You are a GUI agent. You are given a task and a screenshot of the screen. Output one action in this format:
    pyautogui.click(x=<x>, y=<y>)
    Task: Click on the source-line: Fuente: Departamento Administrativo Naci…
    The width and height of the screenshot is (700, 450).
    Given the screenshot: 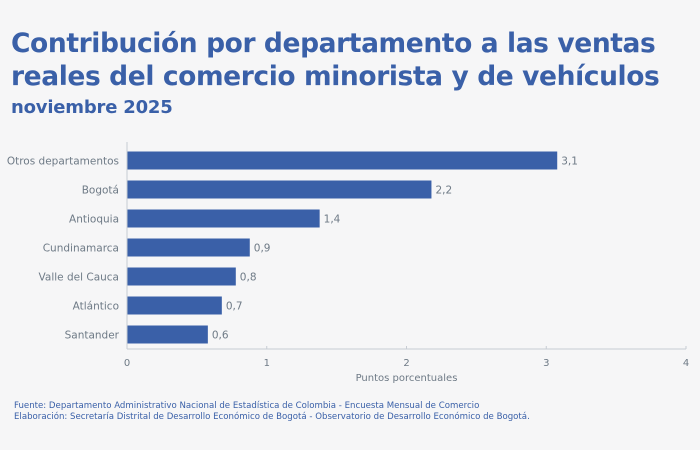 What is the action you would take?
    pyautogui.click(x=247, y=406)
    